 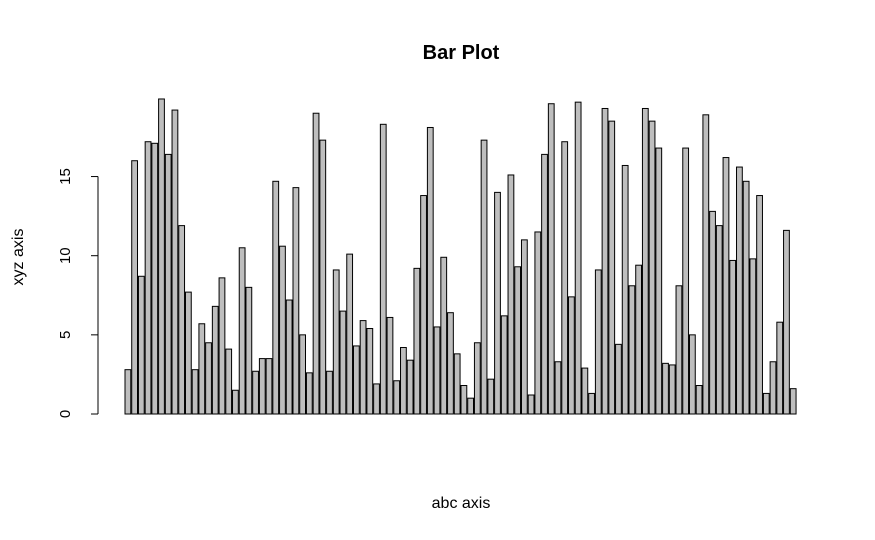 I want to click on chart-title: Bar Plot, so click(x=461, y=53).